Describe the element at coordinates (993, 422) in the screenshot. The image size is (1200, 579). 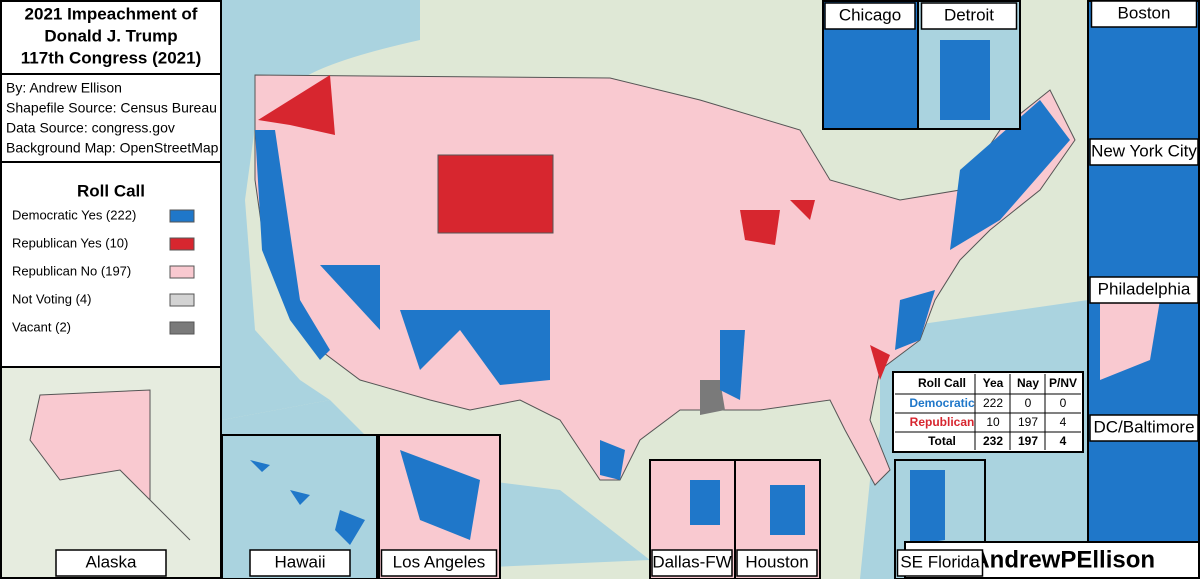
I see `table-cell: 10` at that location.